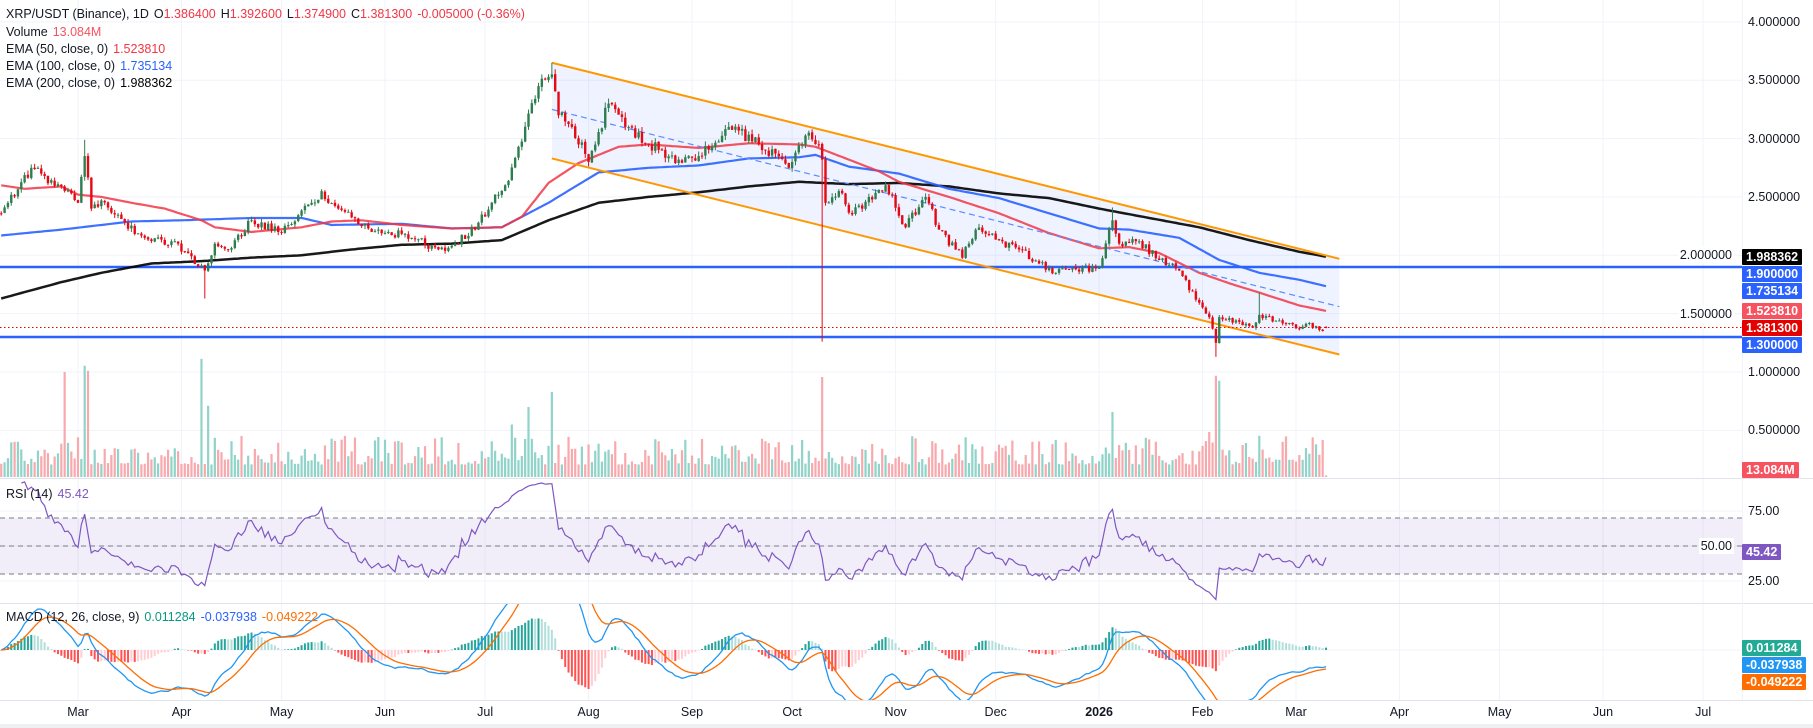 The image size is (1813, 728). What do you see at coordinates (1705, 313) in the screenshot?
I see `price-tick-label: 1.500000` at bounding box center [1705, 313].